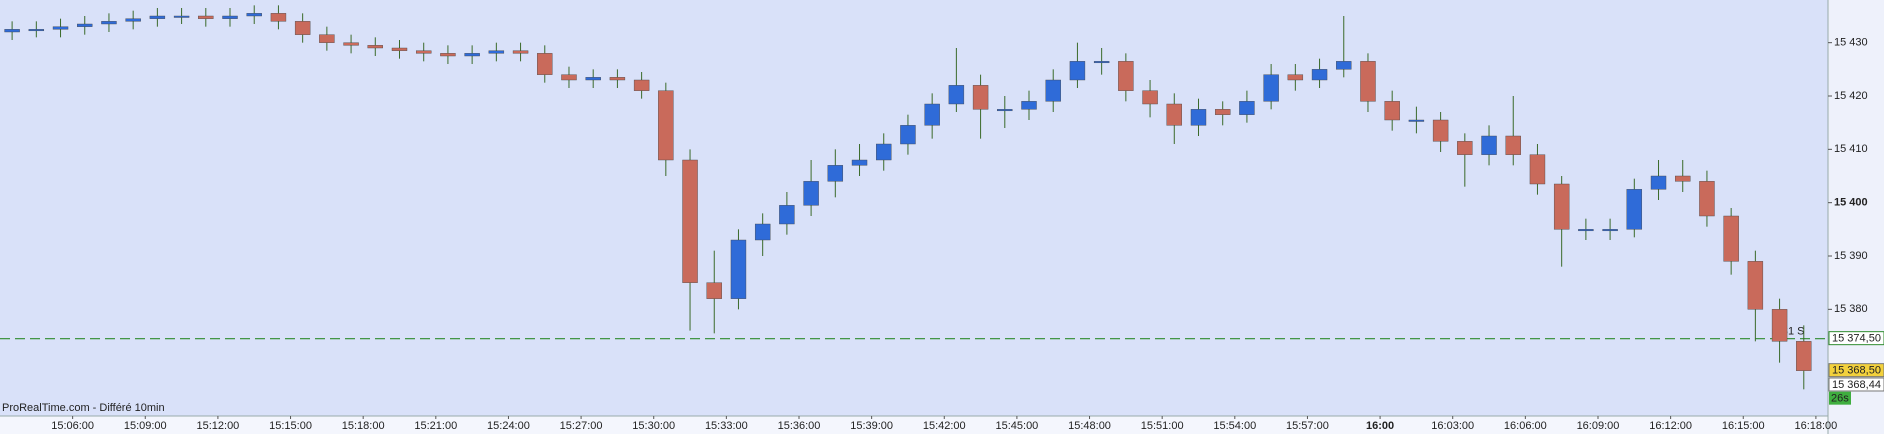  I want to click on y-tick-label: 15 380, so click(1851, 309).